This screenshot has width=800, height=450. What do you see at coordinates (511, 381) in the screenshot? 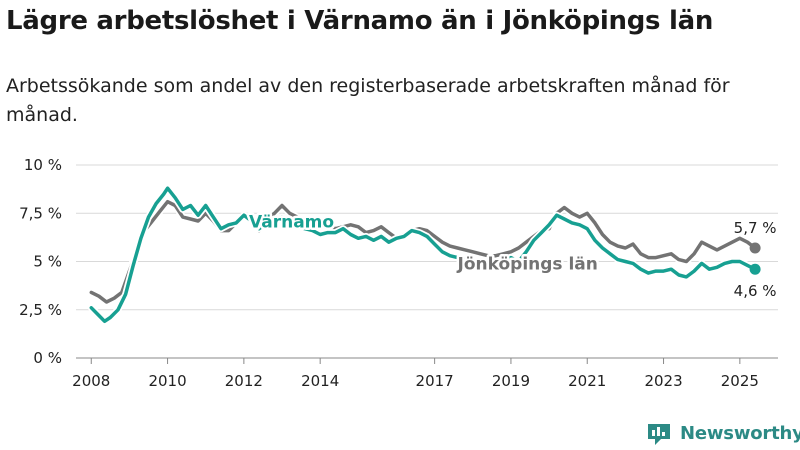
I see `x-tick-label: 2019` at bounding box center [511, 381].